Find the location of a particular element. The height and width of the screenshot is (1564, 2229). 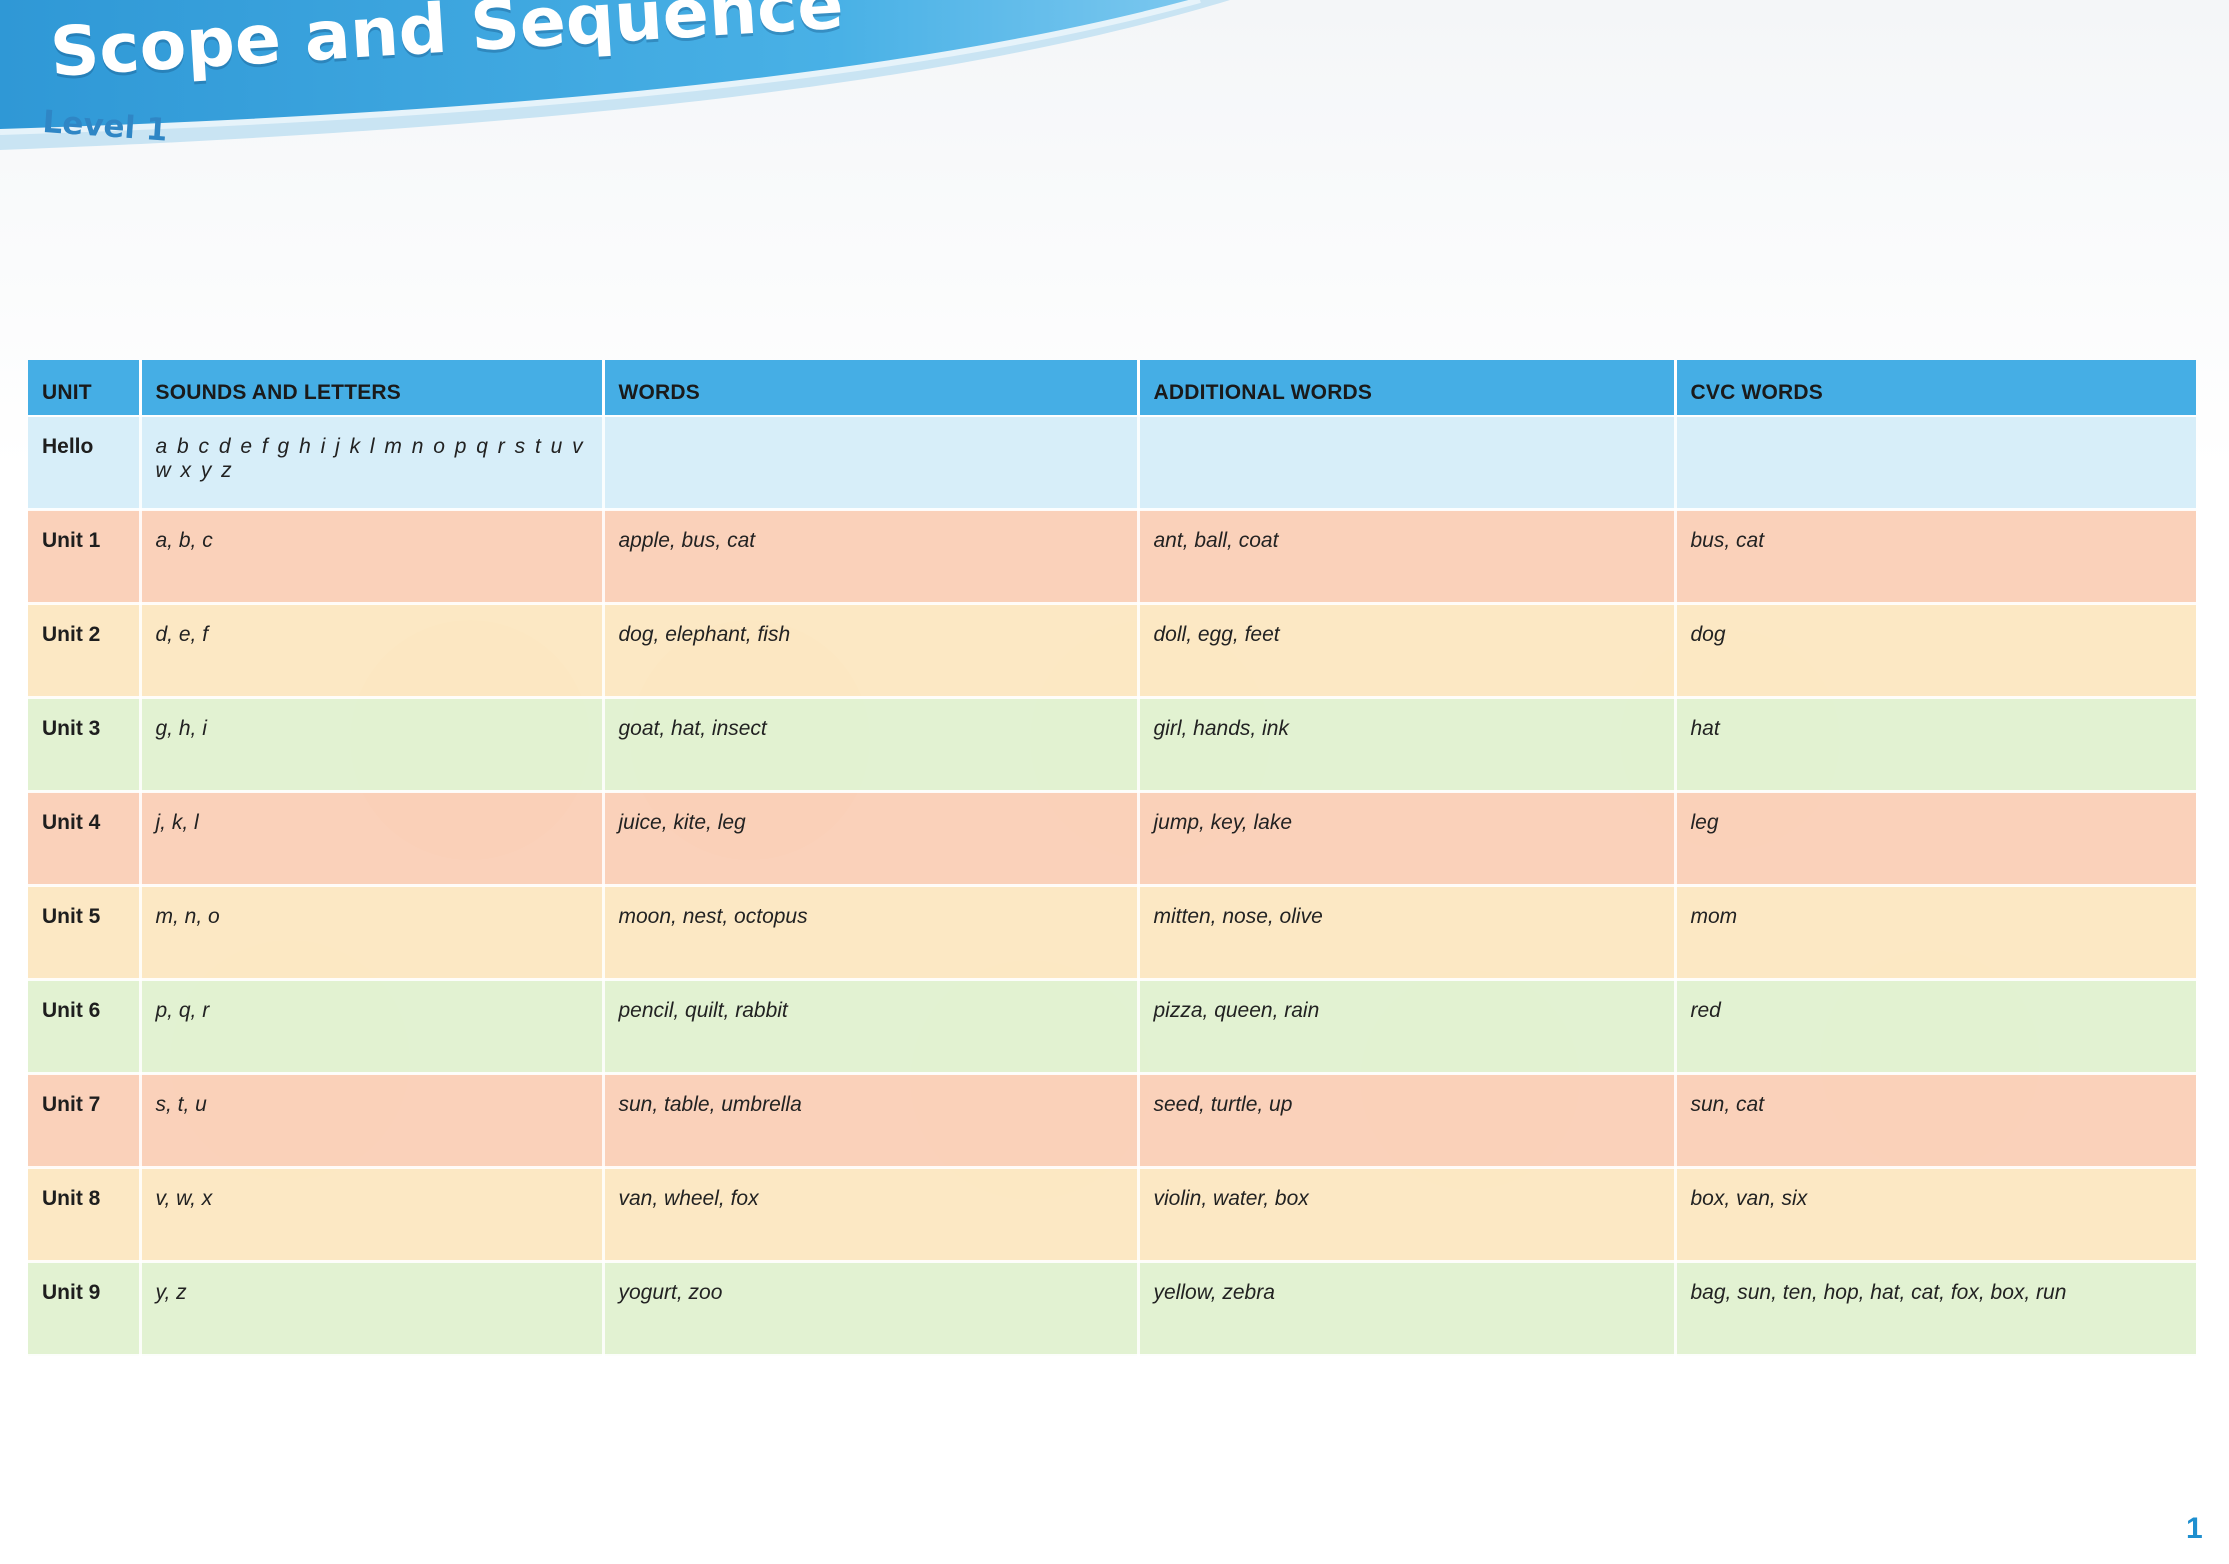

page-number: 1 is located at coordinates (2194, 1528).